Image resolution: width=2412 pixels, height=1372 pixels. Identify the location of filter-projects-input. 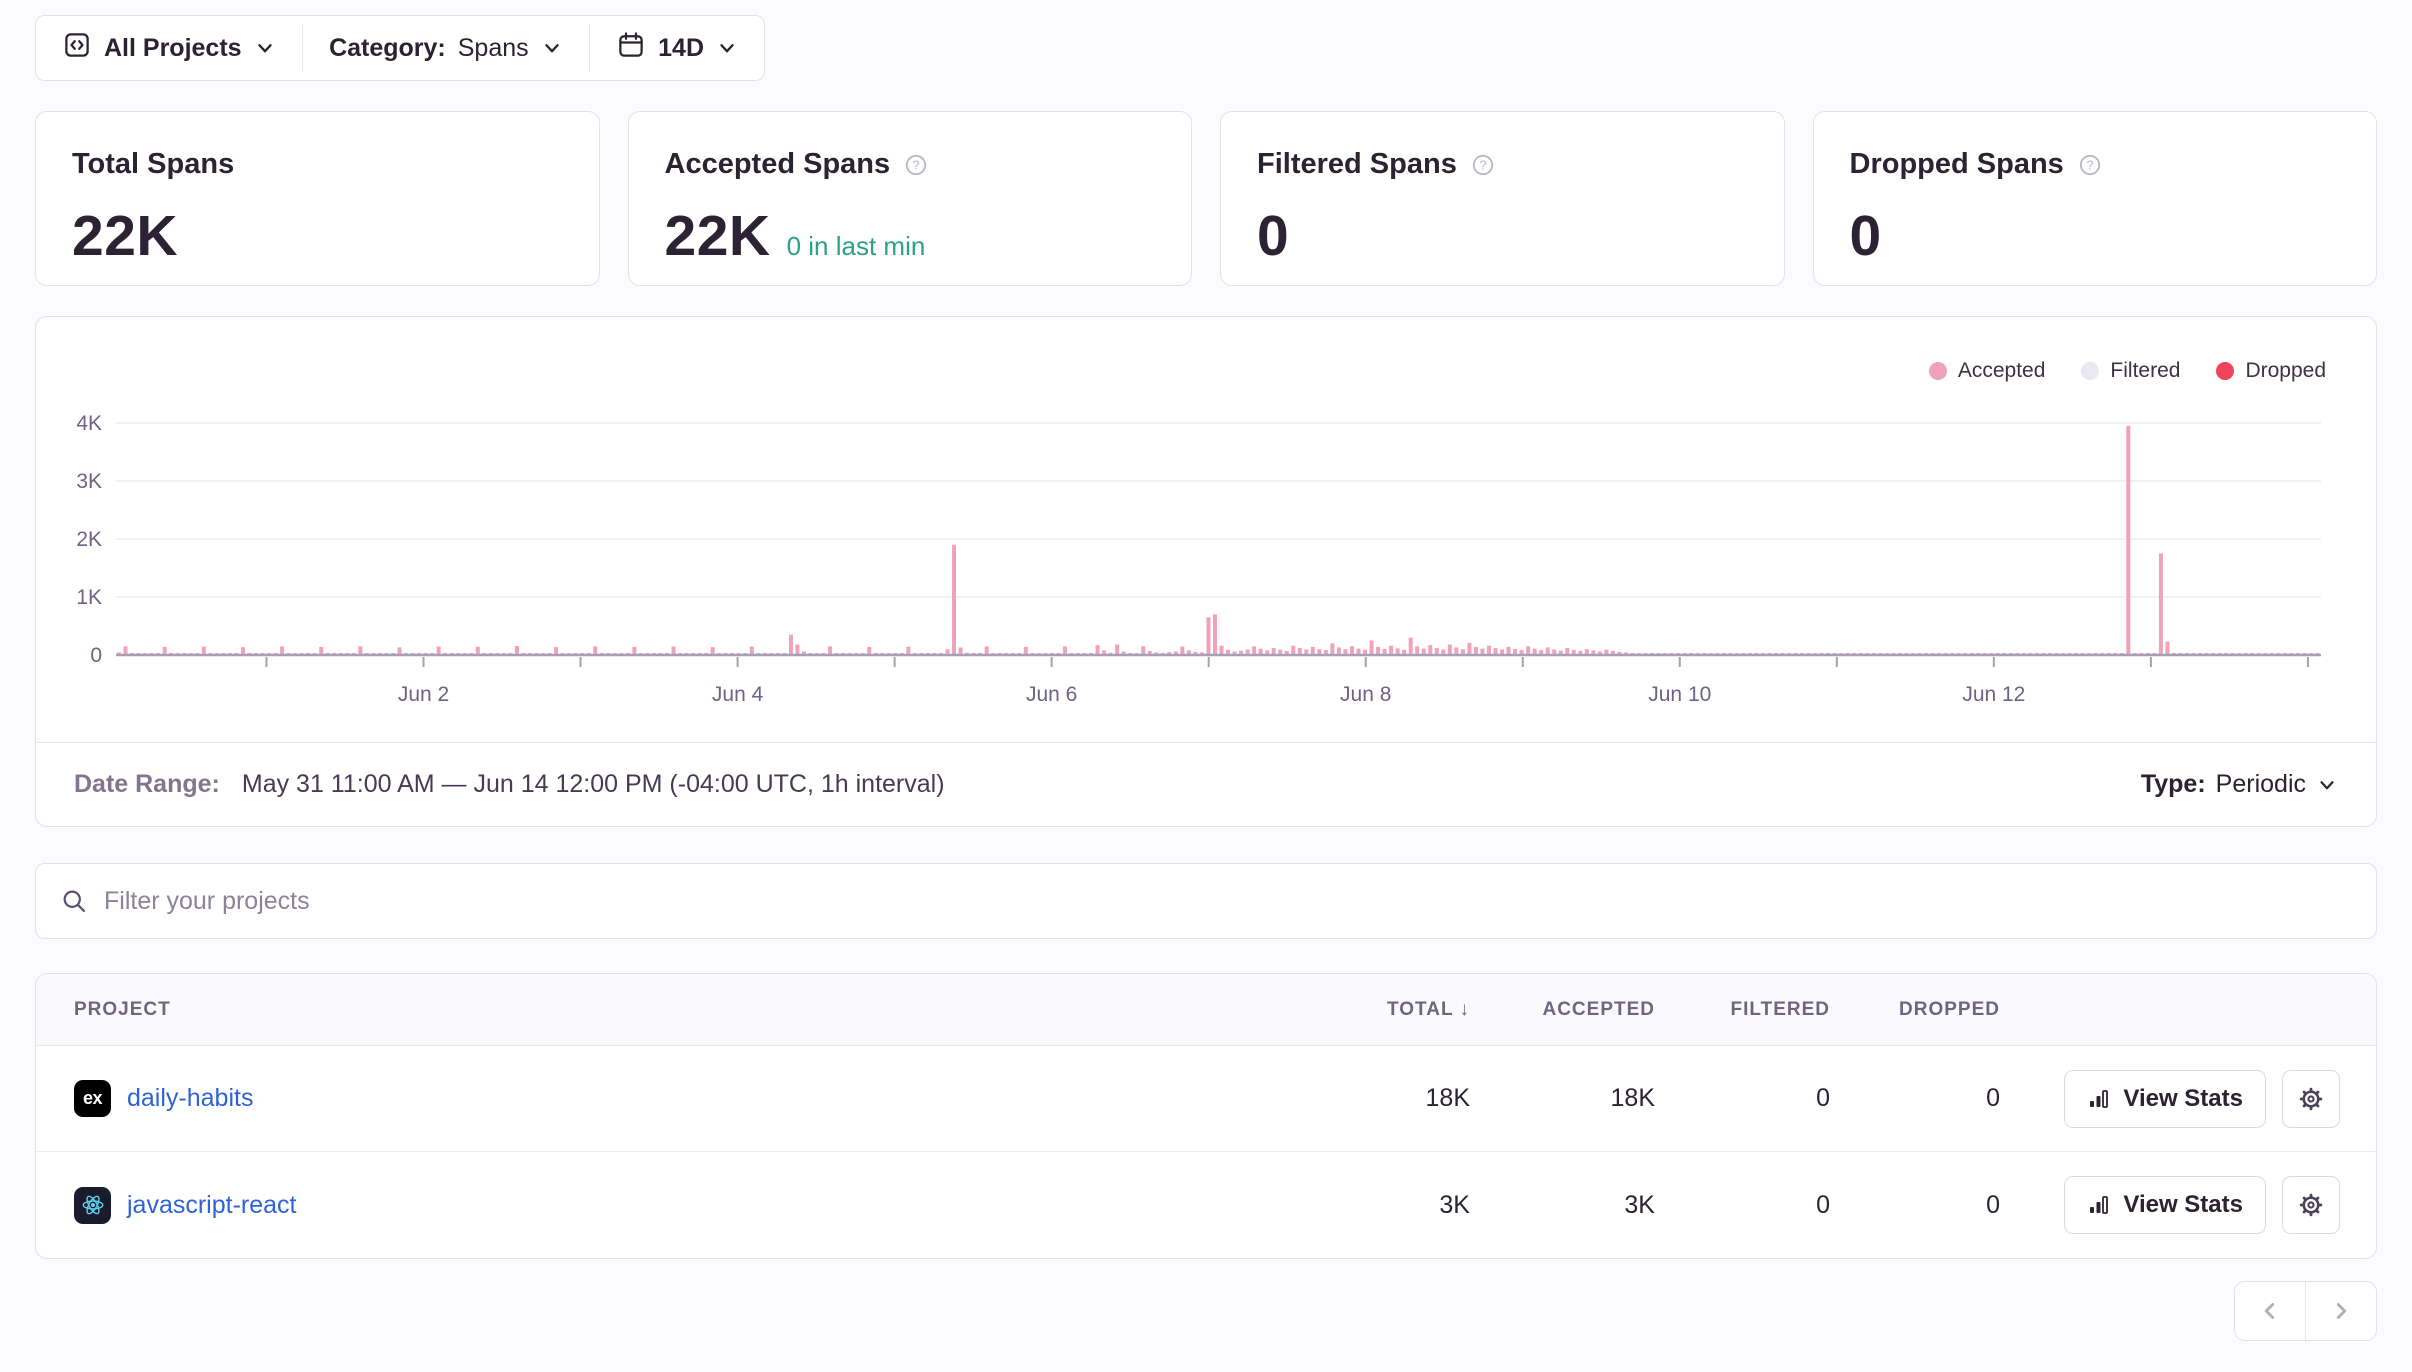
(1228, 901).